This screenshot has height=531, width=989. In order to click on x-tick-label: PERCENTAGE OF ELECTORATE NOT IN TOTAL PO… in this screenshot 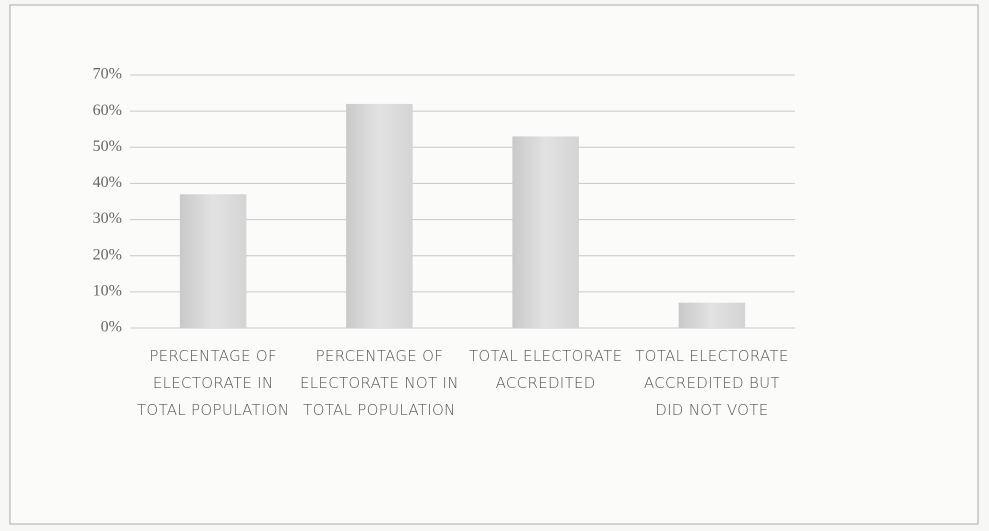, I will do `click(379, 383)`.